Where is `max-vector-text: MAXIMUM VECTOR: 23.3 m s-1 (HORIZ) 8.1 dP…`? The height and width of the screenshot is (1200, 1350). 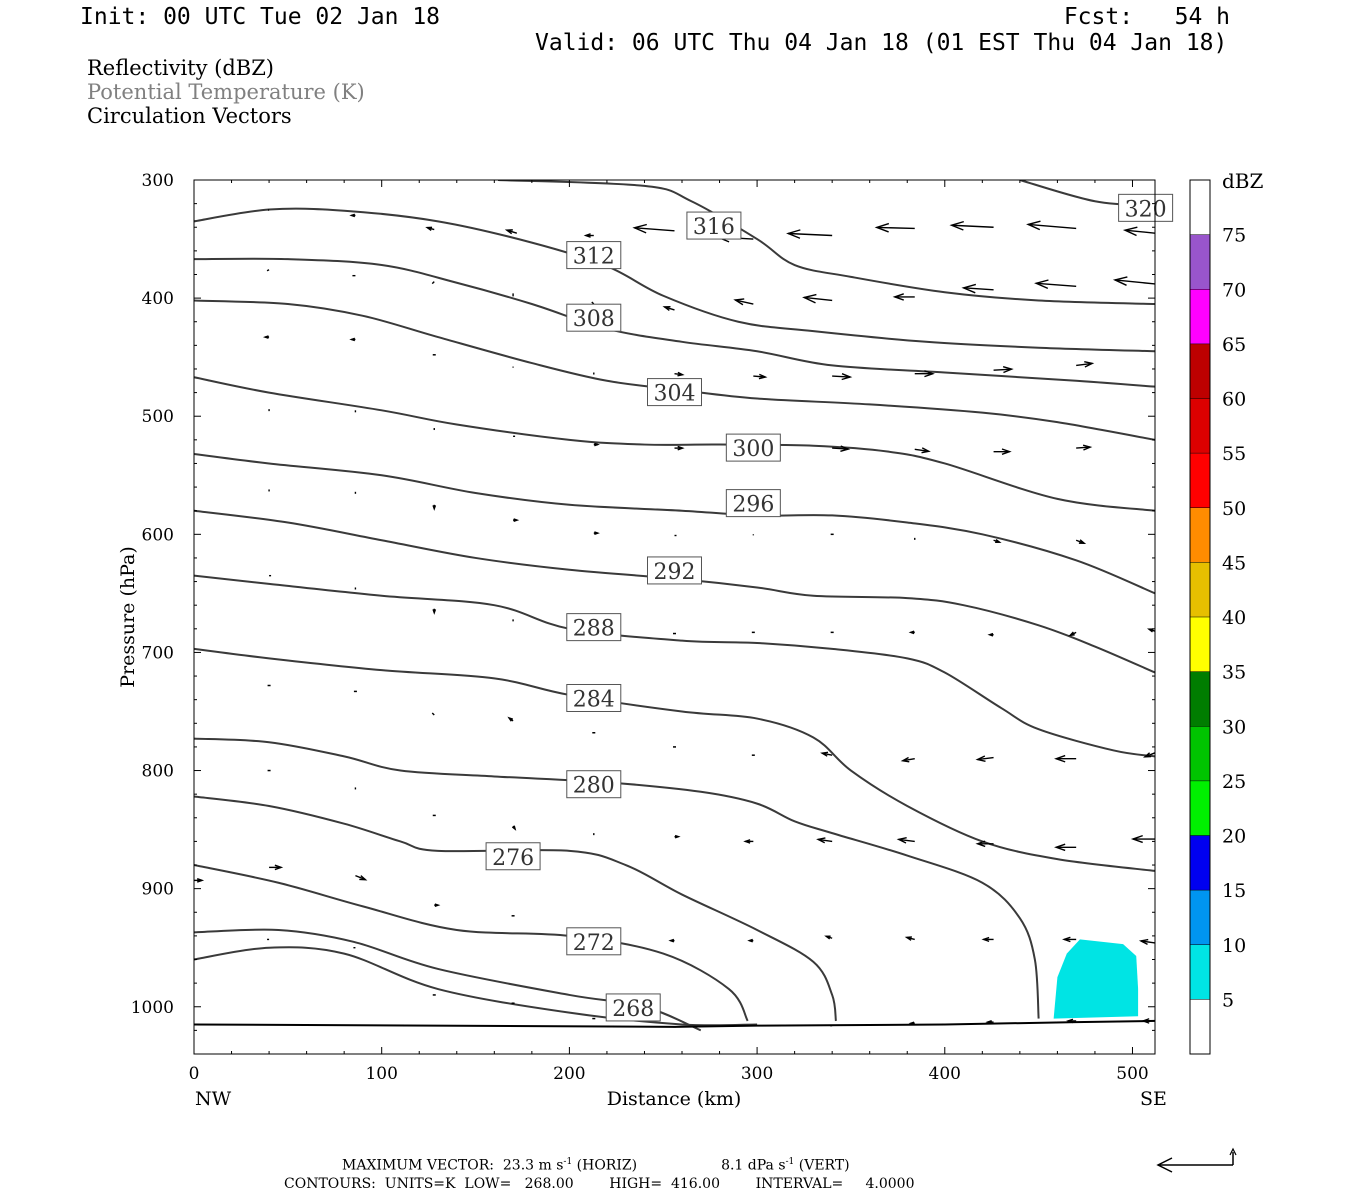
max-vector-text: MAXIMUM VECTOR: 23.3 m s-1 (HORIZ) 8.1 dP… is located at coordinates (596, 1165).